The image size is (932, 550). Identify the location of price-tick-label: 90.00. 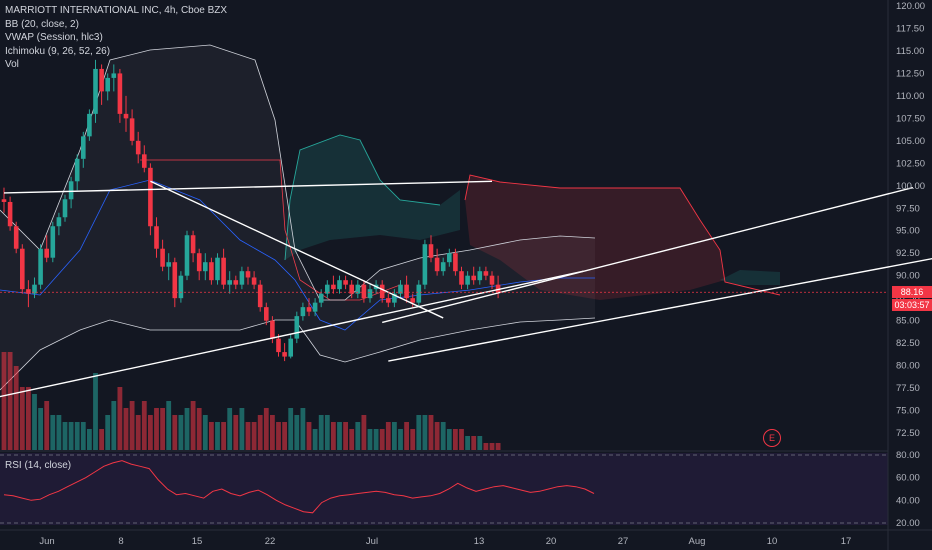
(908, 276).